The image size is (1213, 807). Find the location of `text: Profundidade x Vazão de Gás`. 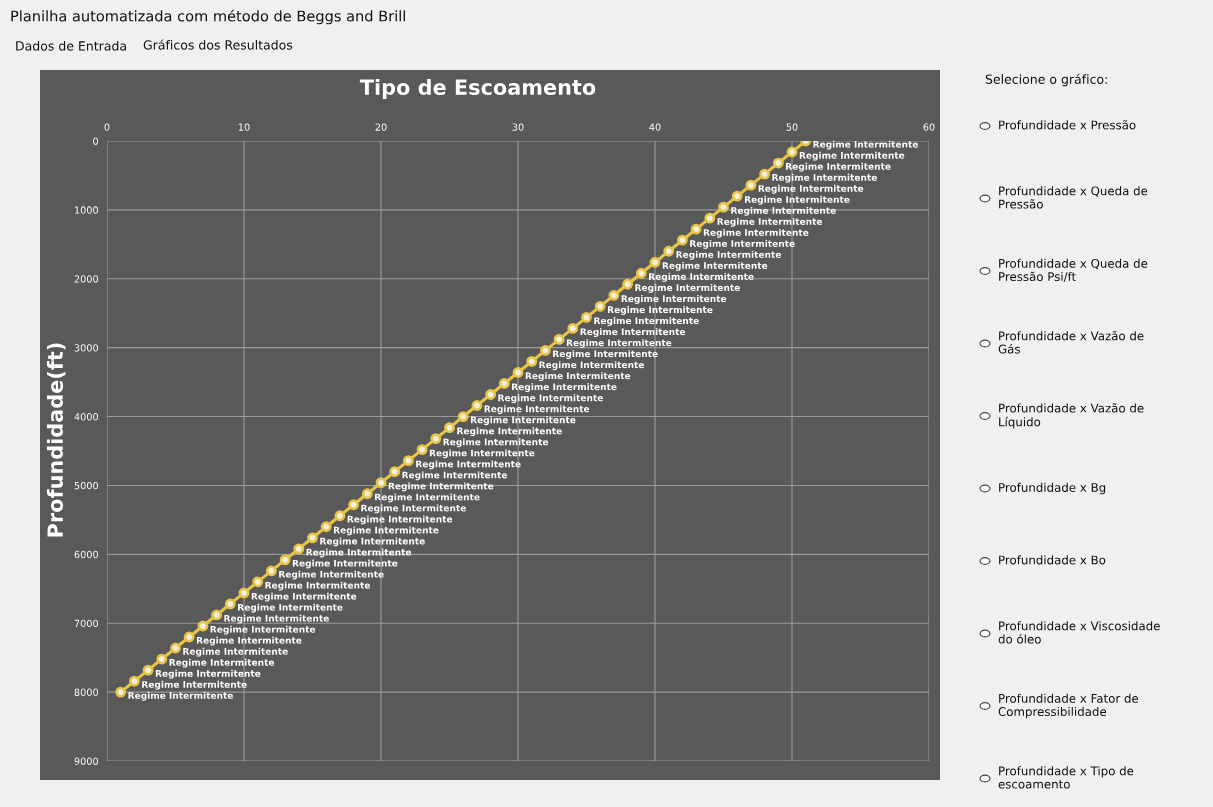

text: Profundidade x Vazão de Gás is located at coordinates (1071, 342).